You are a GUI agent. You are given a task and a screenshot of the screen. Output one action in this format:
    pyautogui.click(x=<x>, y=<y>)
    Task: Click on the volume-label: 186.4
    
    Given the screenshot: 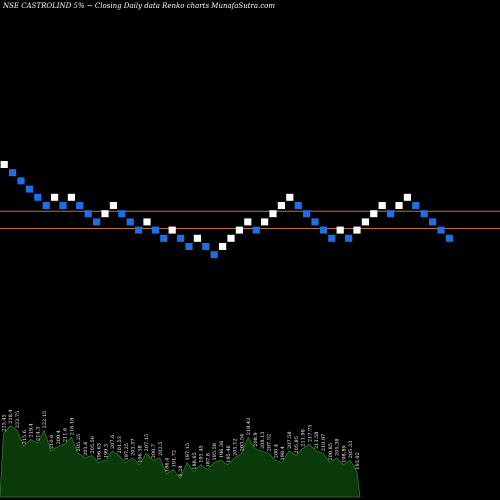 What is the action you would take?
    pyautogui.click(x=168, y=465)
    